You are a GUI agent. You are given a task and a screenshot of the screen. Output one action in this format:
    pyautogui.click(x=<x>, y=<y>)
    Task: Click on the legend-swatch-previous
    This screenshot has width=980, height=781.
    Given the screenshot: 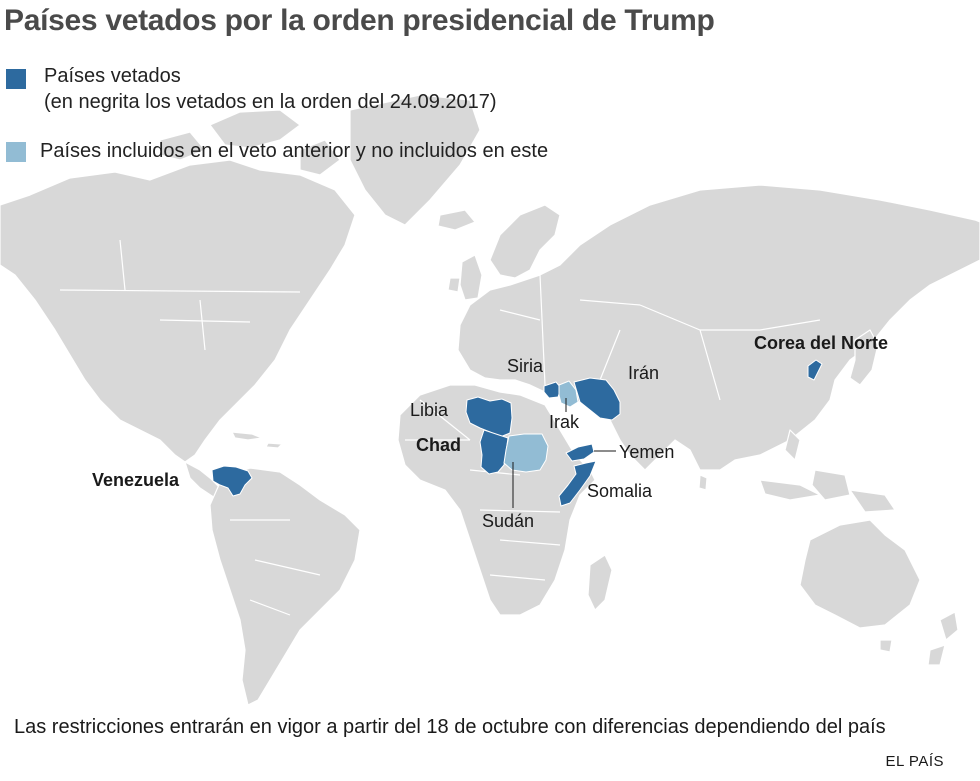 What is the action you would take?
    pyautogui.click(x=16, y=152)
    